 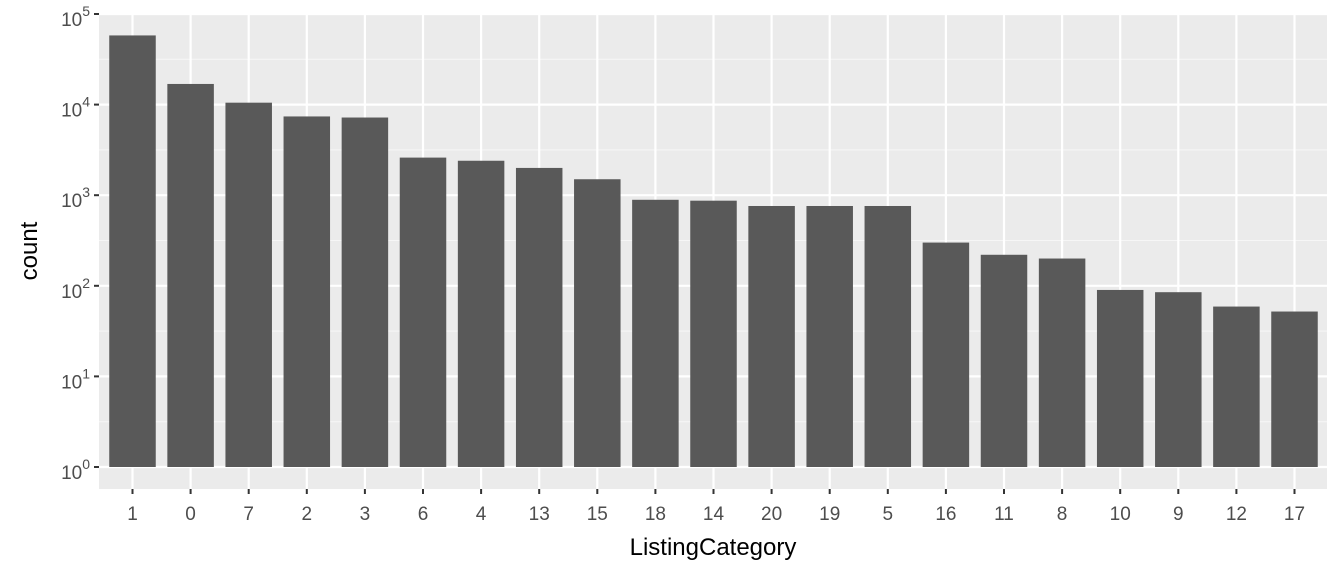 What do you see at coordinates (132, 514) in the screenshot?
I see `x-tick-label: 1` at bounding box center [132, 514].